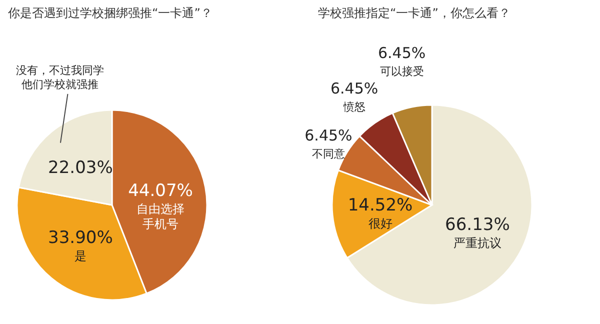  I want to click on data-label: 33.90%, so click(80, 238).